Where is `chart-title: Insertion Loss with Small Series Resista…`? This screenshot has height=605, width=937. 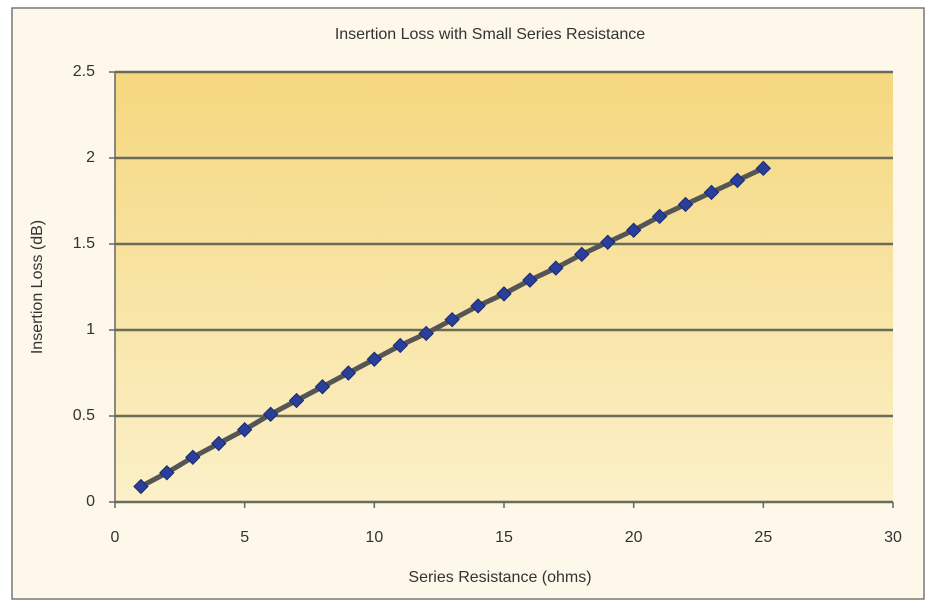
chart-title: Insertion Loss with Small Series Resista… is located at coordinates (490, 34).